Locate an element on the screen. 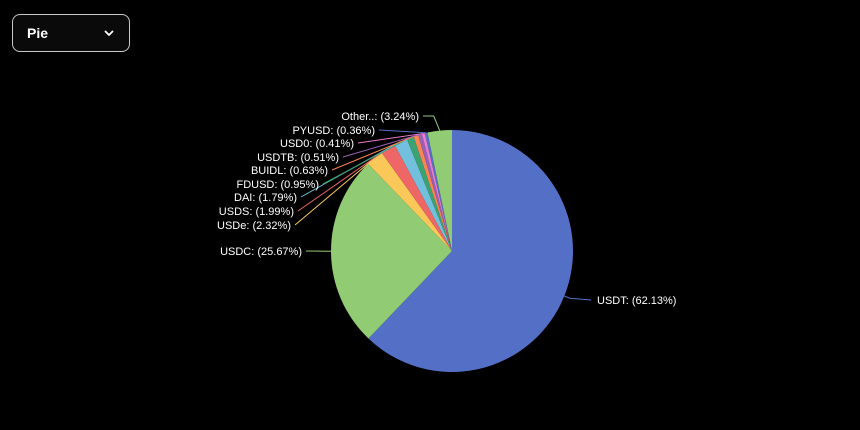  slice-label-usds: USDS: (1.99%) is located at coordinates (256, 212).